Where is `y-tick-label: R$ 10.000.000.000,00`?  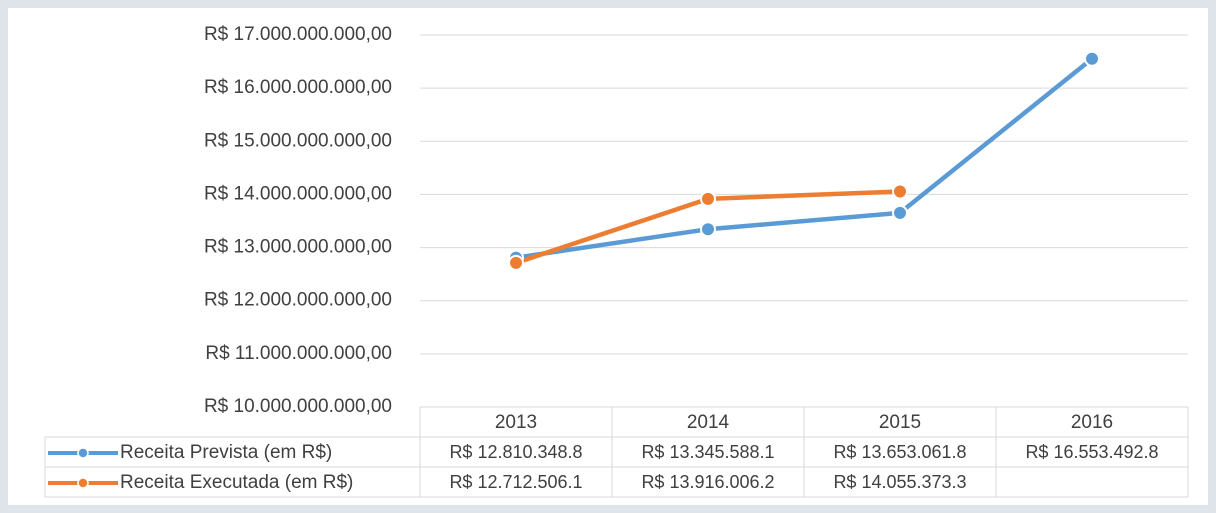 y-tick-label: R$ 10.000.000.000,00 is located at coordinates (298, 406).